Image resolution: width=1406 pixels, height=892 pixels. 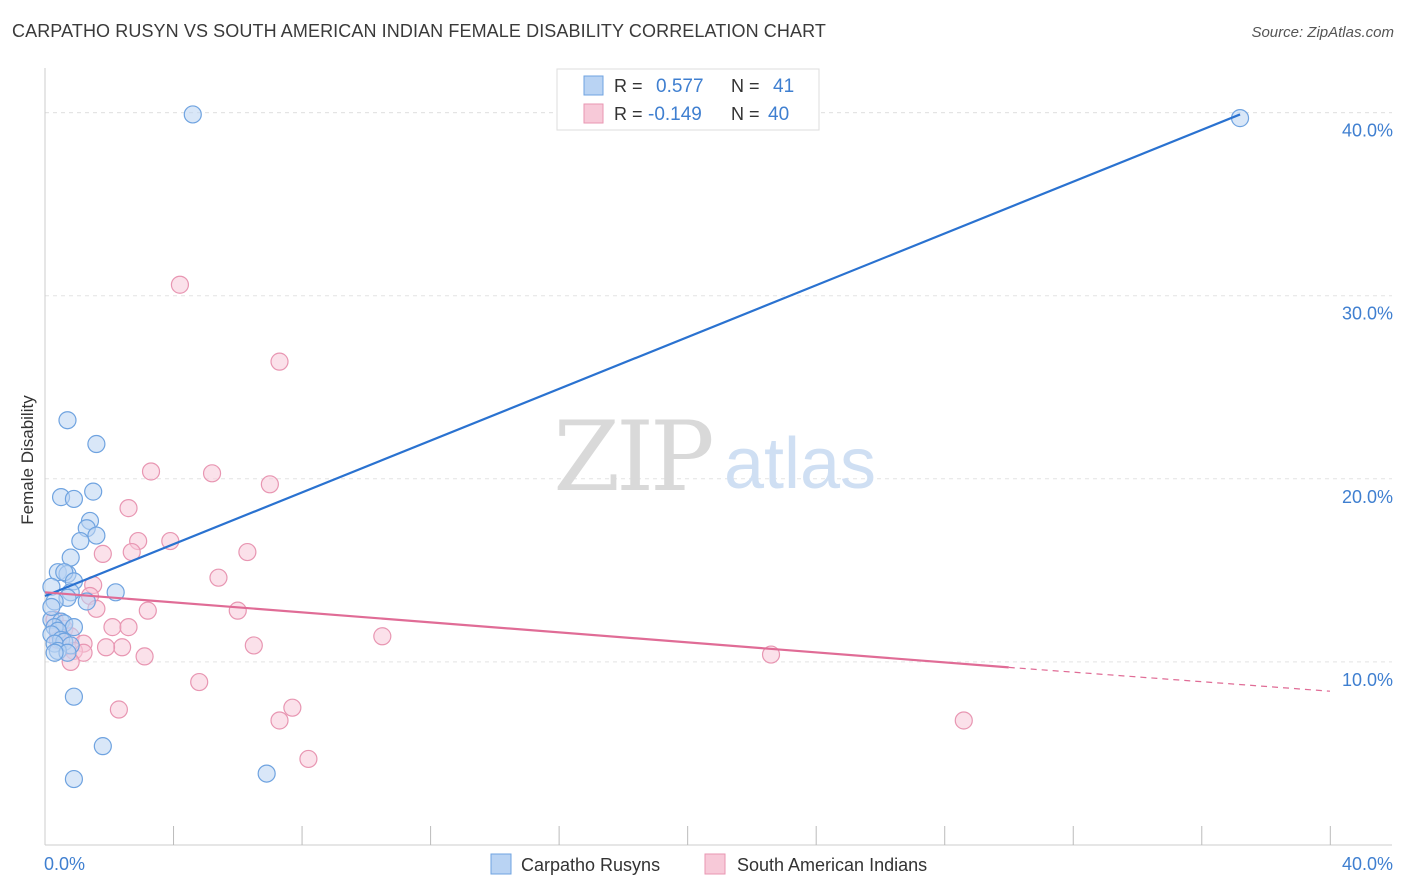 I want to click on y-tick-label: 20.0%, so click(x=1367, y=497).